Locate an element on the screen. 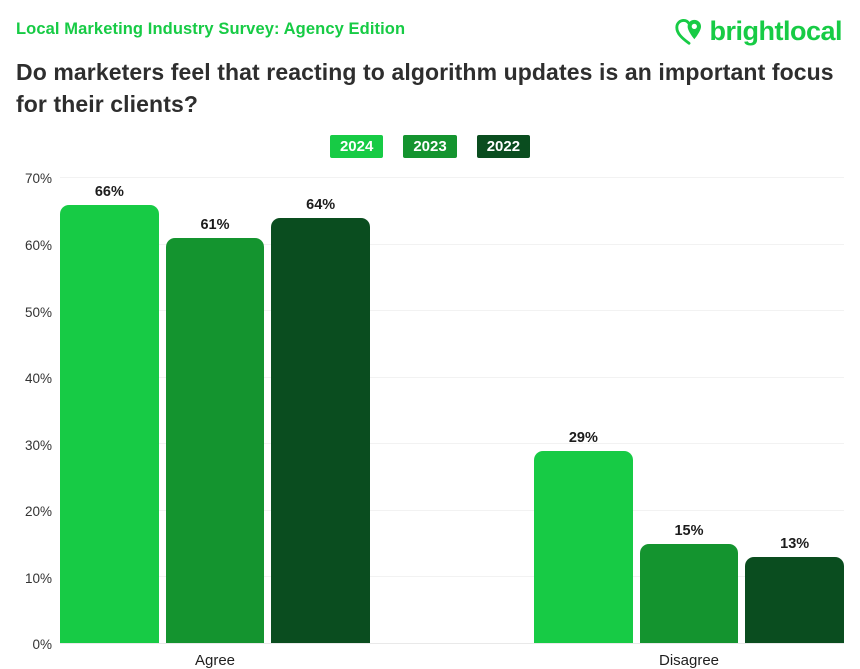  y-axis-tick-label: 50% is located at coordinates (38, 312).